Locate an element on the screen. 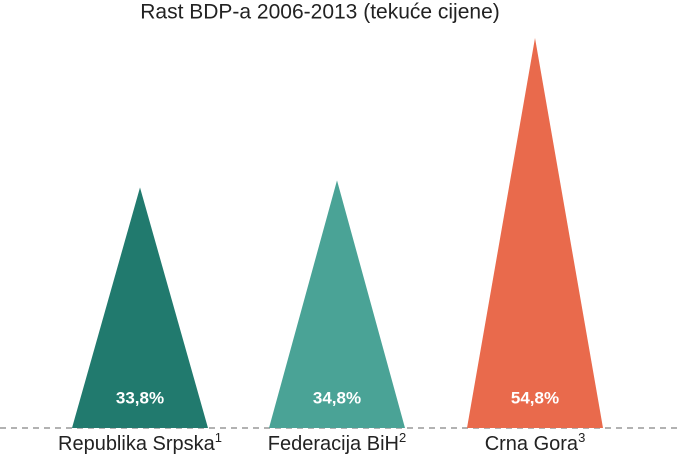 This screenshot has width=678, height=458. category-label: Crna Gora3 is located at coordinates (535, 442).